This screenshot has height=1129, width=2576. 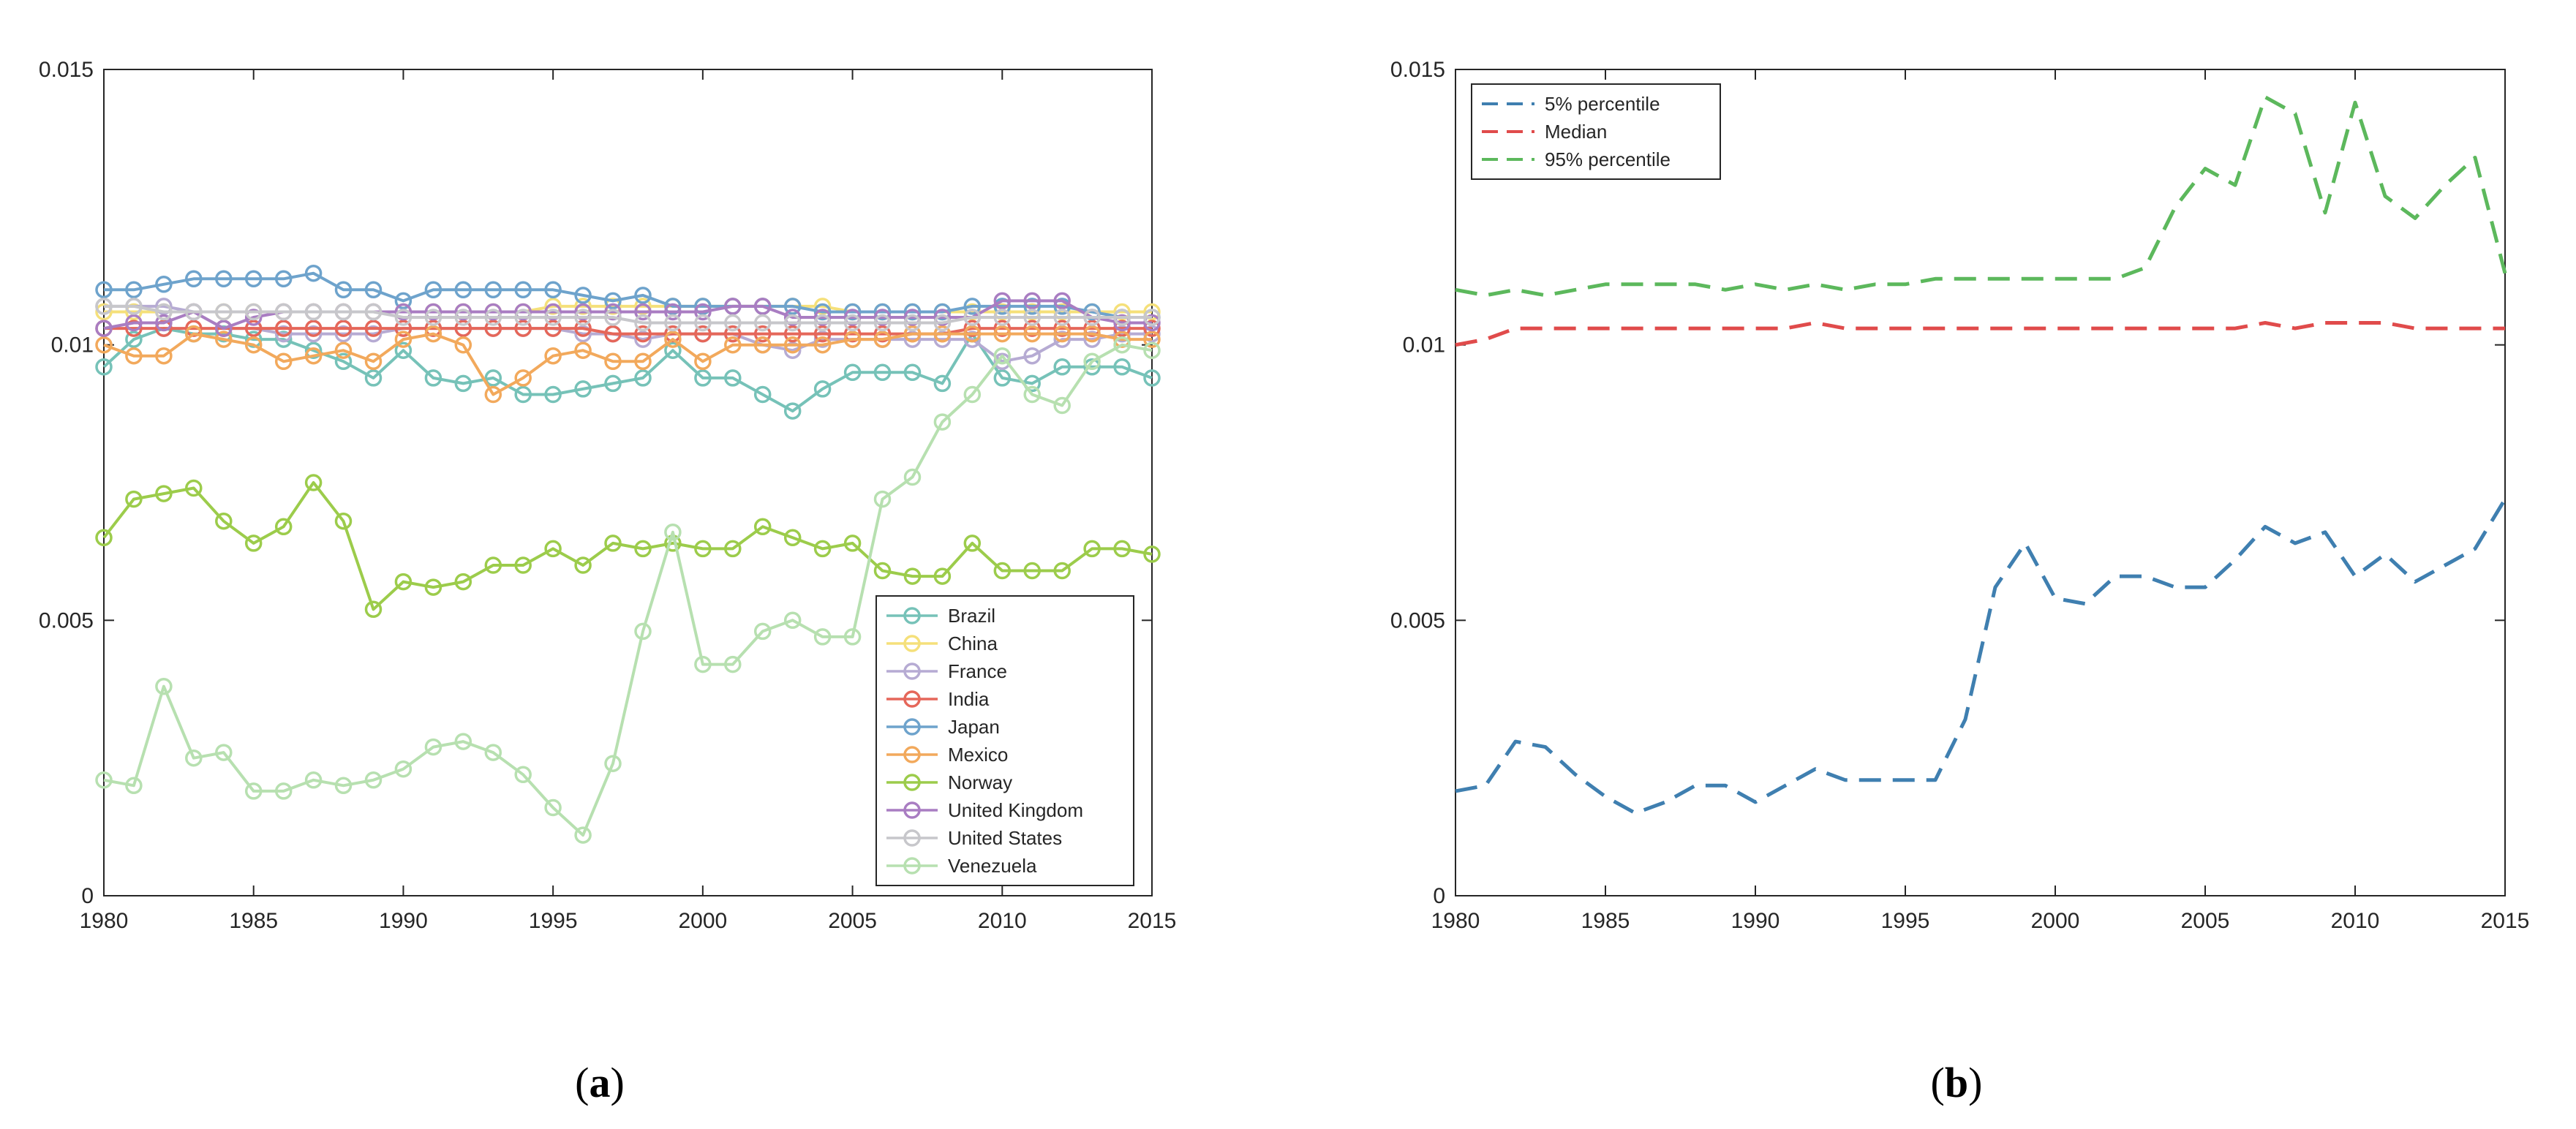 What do you see at coordinates (978, 755) in the screenshot?
I see `panel-a-legend-label-mexico: Mexico` at bounding box center [978, 755].